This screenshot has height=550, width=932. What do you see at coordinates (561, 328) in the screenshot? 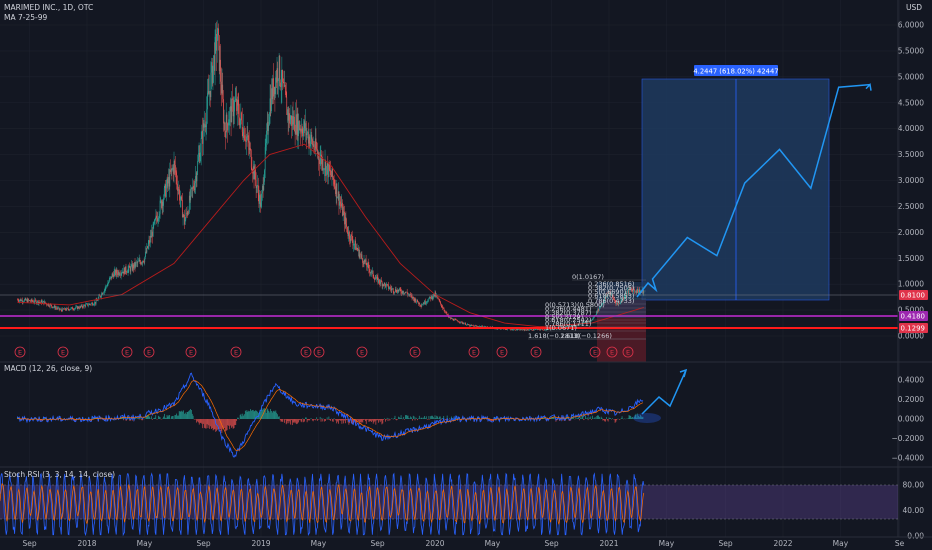
I see `fib-label: 1(0.0671)` at bounding box center [561, 328].